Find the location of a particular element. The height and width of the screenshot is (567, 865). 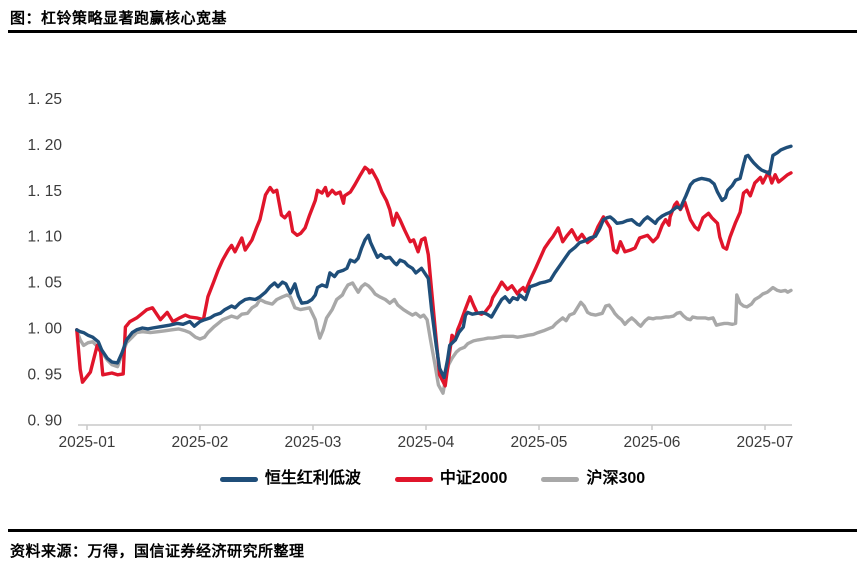

y-axis-tick-label: 0. 95 is located at coordinates (45, 374).